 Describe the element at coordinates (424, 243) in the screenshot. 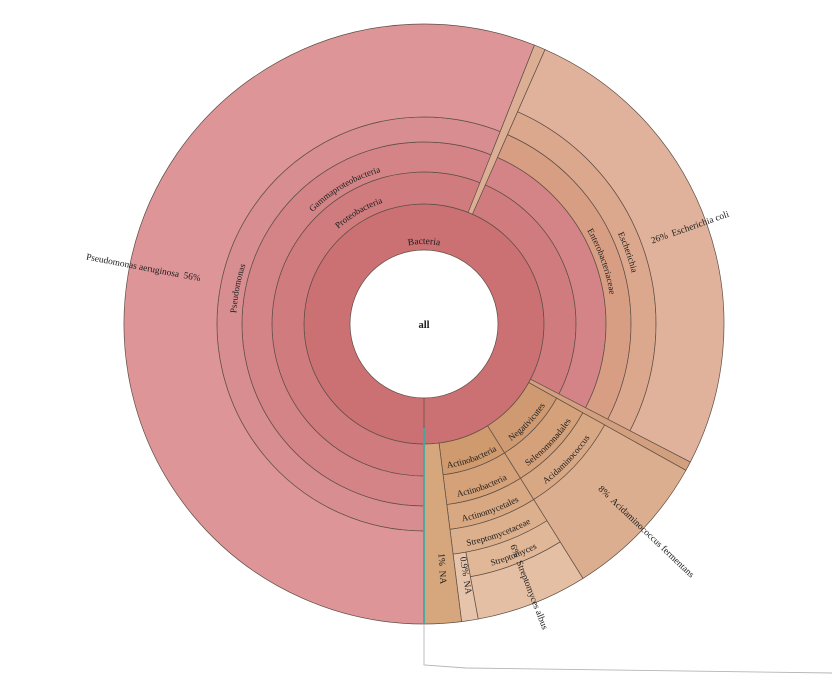

I see `ring-label-bacteria-0: Bacteria` at that location.